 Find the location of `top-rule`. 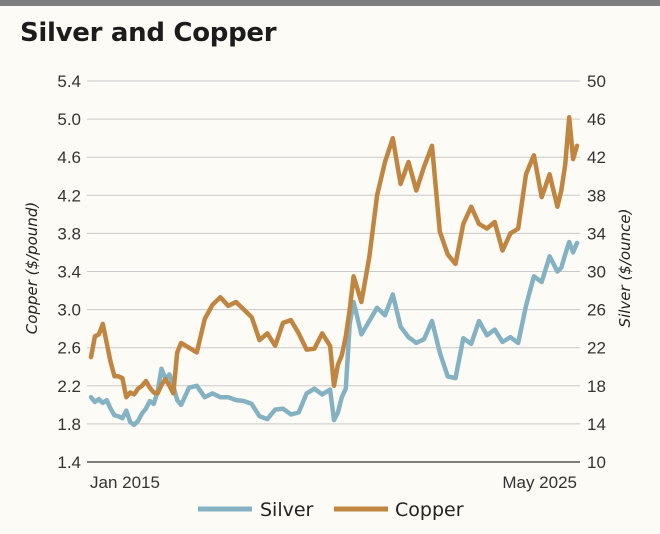

top-rule is located at coordinates (330, 3).